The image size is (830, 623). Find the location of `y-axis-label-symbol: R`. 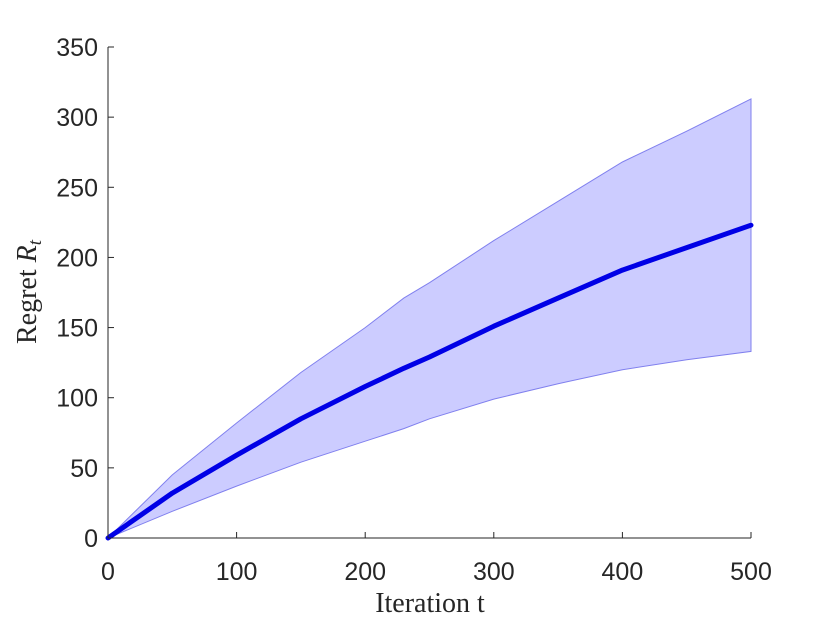

y-axis-label-symbol: R is located at coordinates (27, 254).